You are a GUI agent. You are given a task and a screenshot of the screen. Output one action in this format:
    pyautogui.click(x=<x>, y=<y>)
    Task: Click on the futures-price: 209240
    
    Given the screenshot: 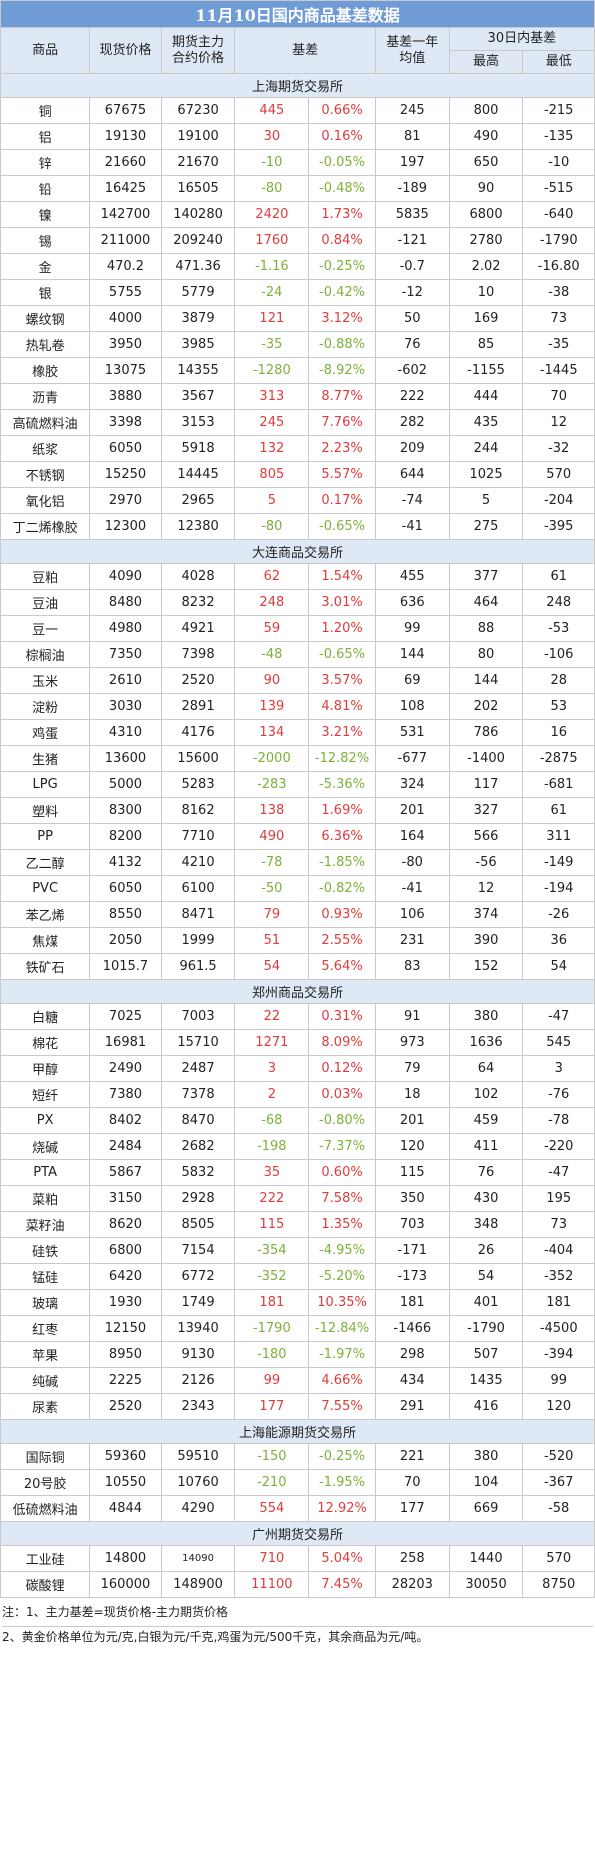 What is the action you would take?
    pyautogui.click(x=198, y=240)
    